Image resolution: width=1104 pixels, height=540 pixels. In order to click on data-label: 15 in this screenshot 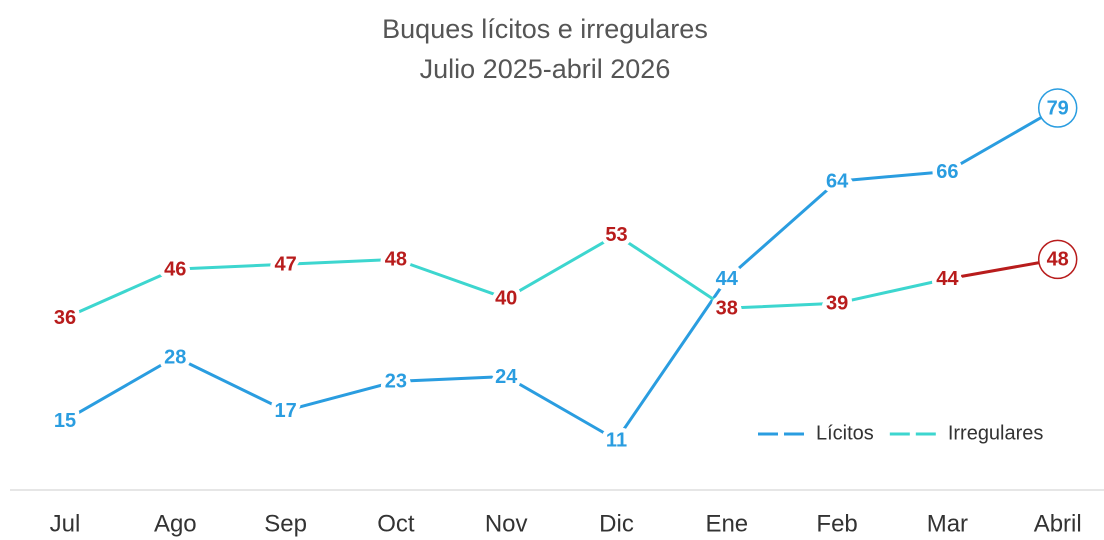, I will do `click(65, 421)`.